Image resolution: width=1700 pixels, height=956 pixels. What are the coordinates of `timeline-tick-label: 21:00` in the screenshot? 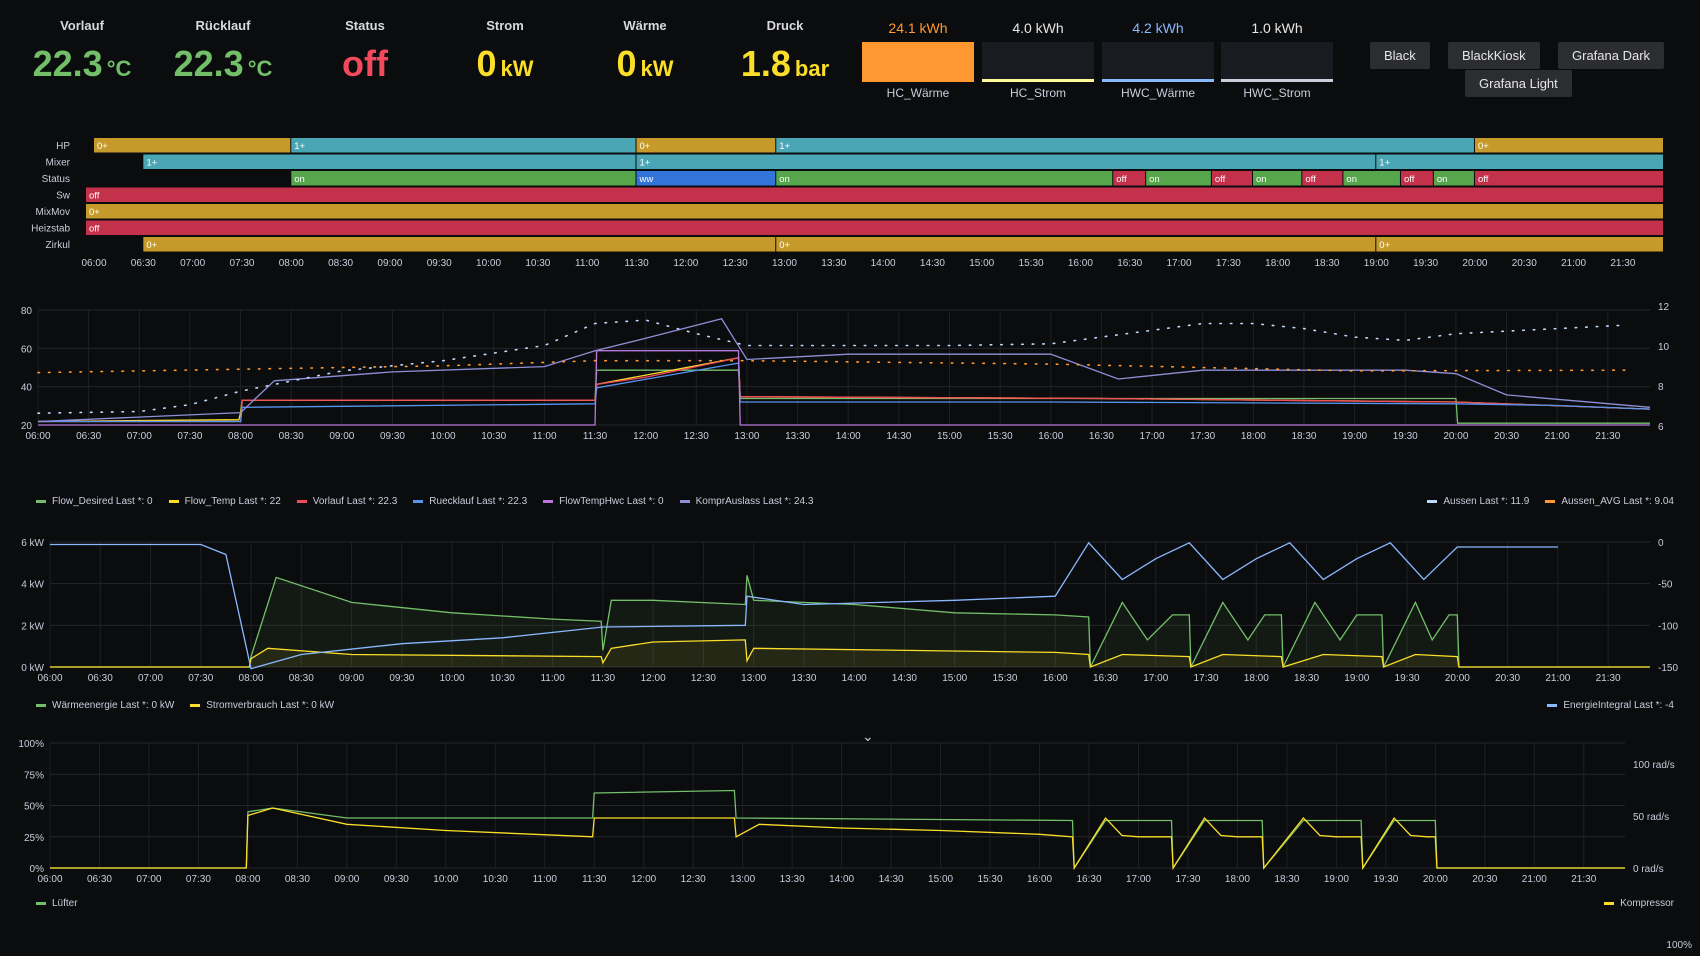 It's located at (1573, 263).